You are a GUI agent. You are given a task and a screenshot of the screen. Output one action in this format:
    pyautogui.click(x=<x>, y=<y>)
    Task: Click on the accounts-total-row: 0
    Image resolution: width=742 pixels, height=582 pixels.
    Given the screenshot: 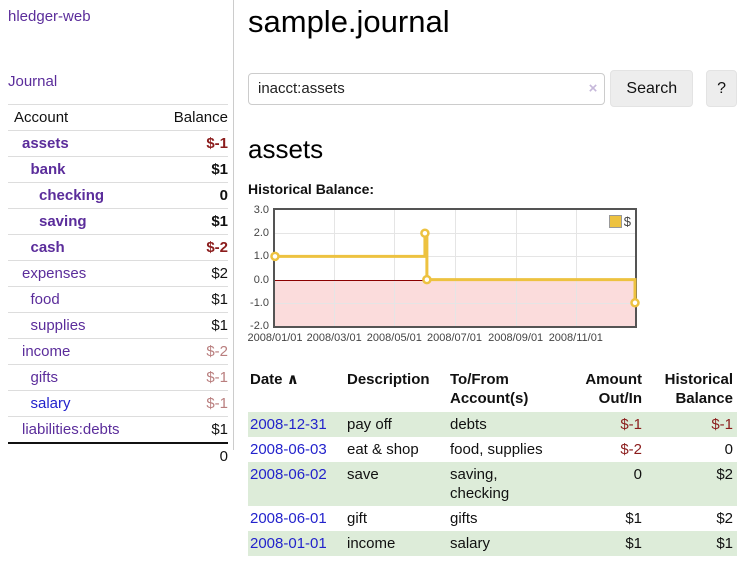 What is the action you would take?
    pyautogui.click(x=118, y=455)
    